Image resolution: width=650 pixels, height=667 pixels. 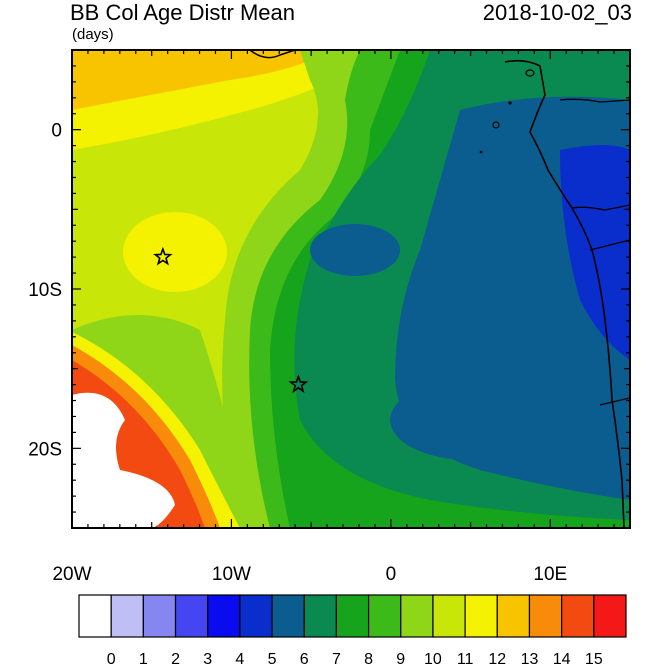 I want to click on lon-tick-label: 10W, so click(x=231, y=574).